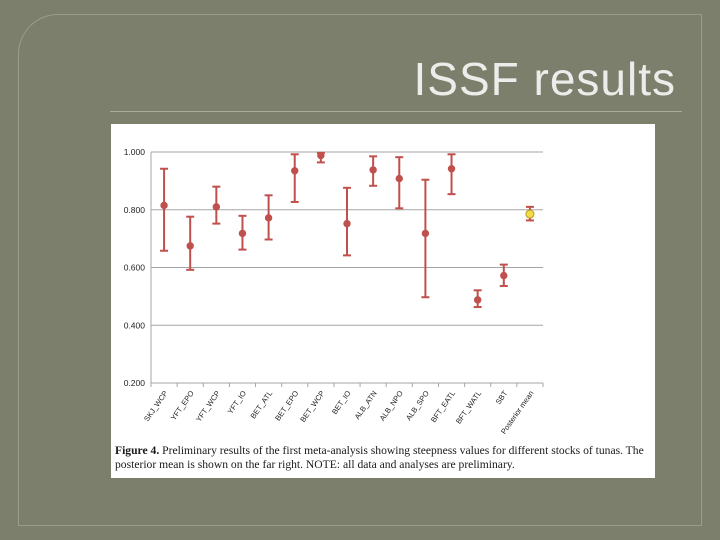  What do you see at coordinates (312, 406) in the screenshot?
I see `x-tick-label: BET_WCP` at bounding box center [312, 406].